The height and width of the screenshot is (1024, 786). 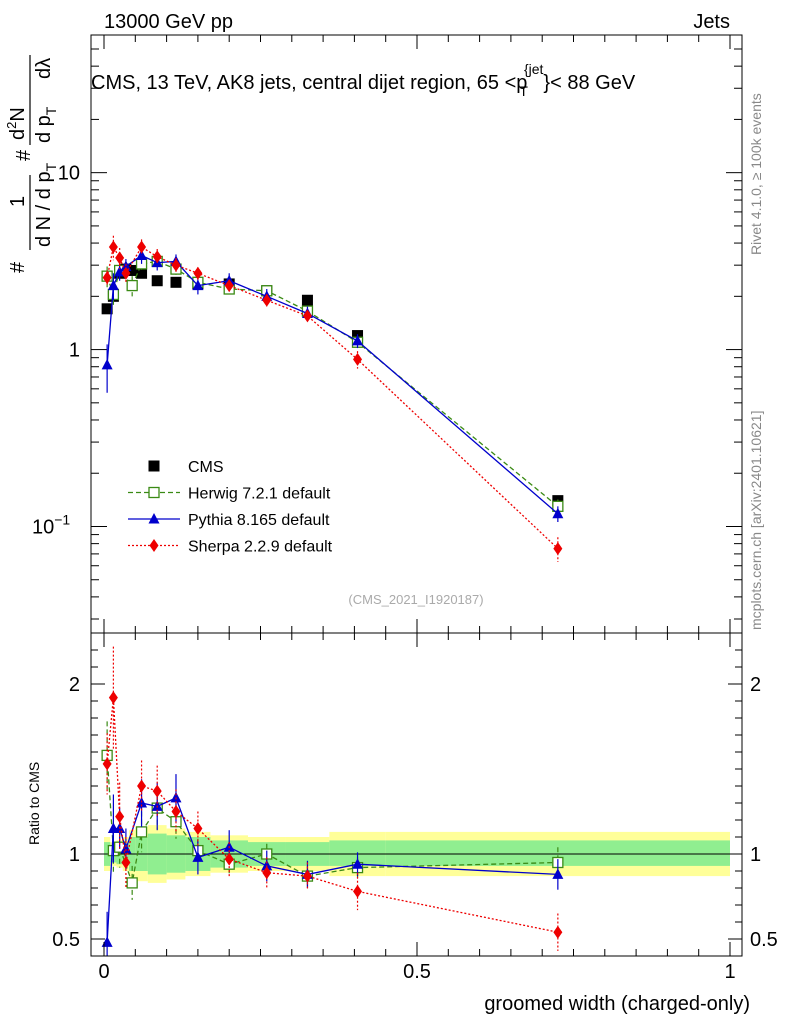 I want to click on x-tick-label: 1, so click(x=729, y=972).